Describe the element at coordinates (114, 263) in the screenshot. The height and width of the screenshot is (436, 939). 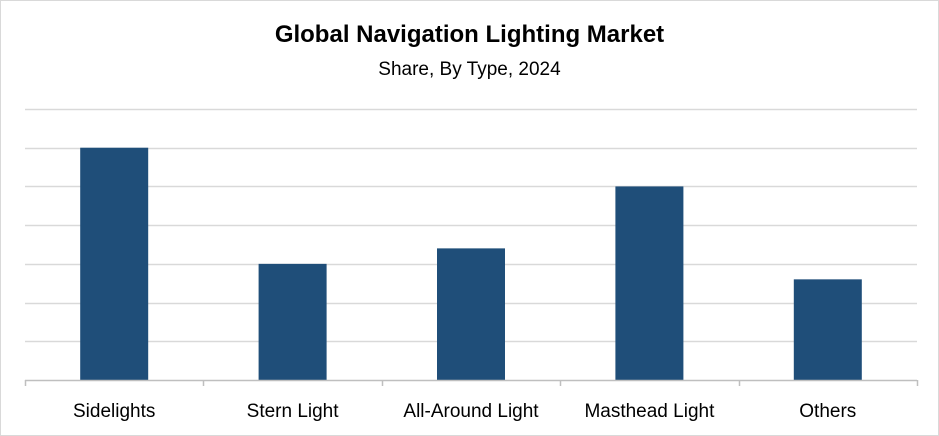
I see `bar-sidelights` at that location.